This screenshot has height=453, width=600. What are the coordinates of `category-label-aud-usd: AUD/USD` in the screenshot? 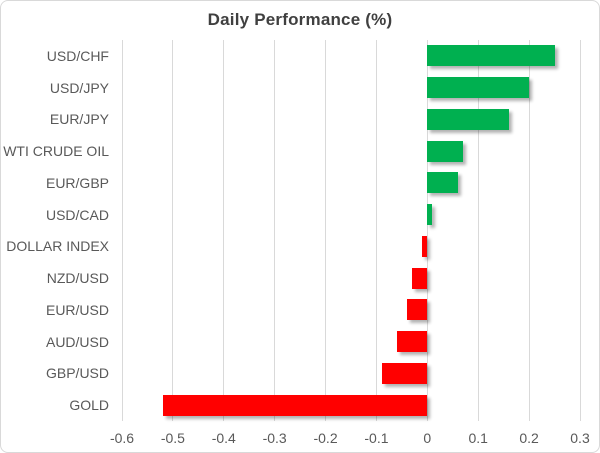 It's located at (77, 341).